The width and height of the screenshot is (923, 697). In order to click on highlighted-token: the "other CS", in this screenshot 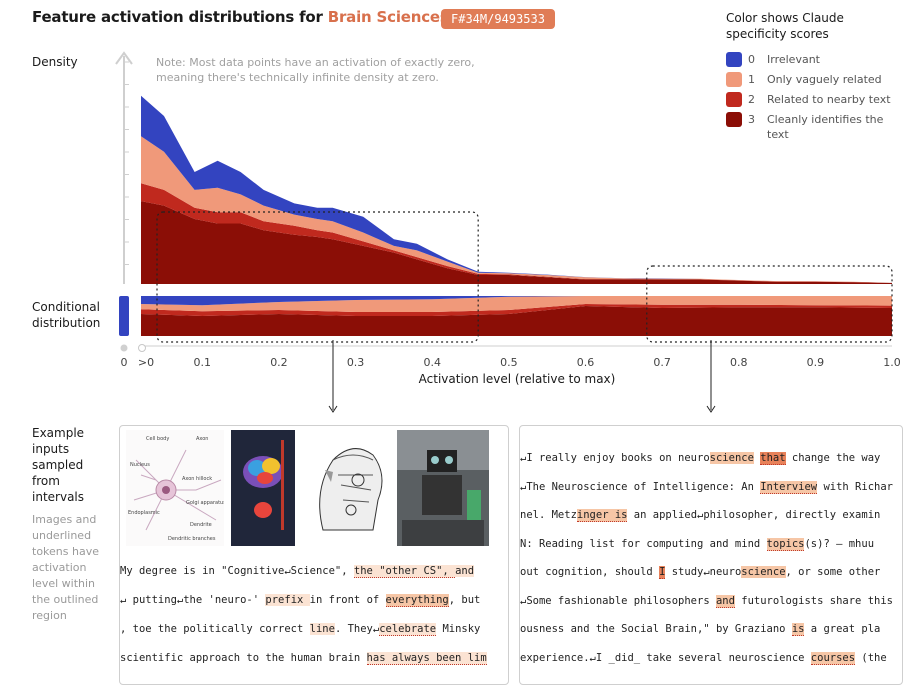, I will do `click(404, 571)`.